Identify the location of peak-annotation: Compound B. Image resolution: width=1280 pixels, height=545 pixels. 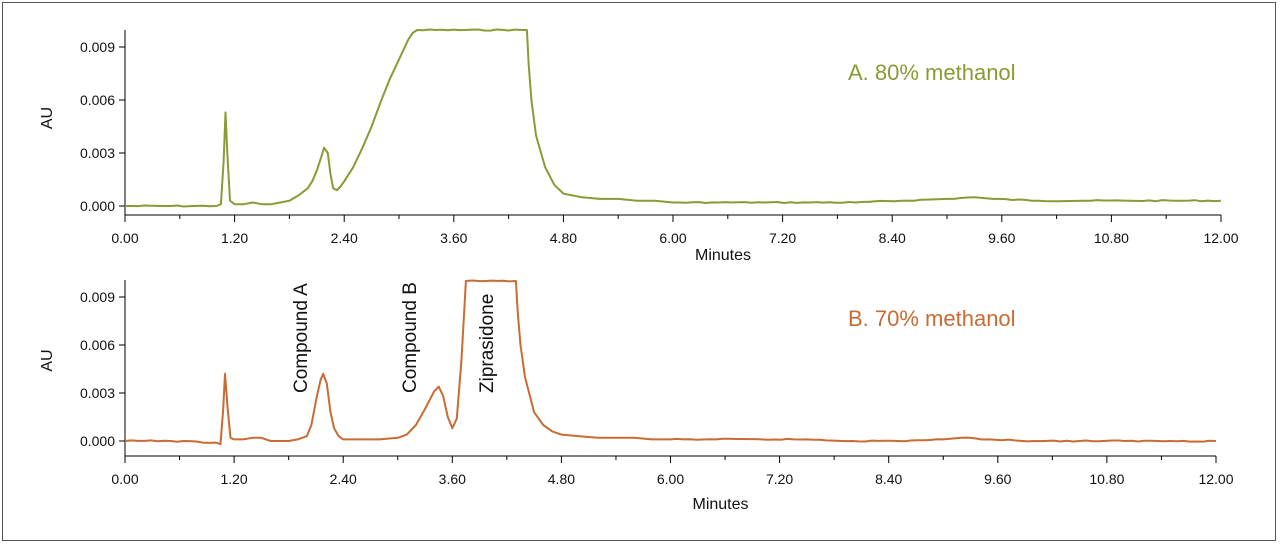
(410, 337).